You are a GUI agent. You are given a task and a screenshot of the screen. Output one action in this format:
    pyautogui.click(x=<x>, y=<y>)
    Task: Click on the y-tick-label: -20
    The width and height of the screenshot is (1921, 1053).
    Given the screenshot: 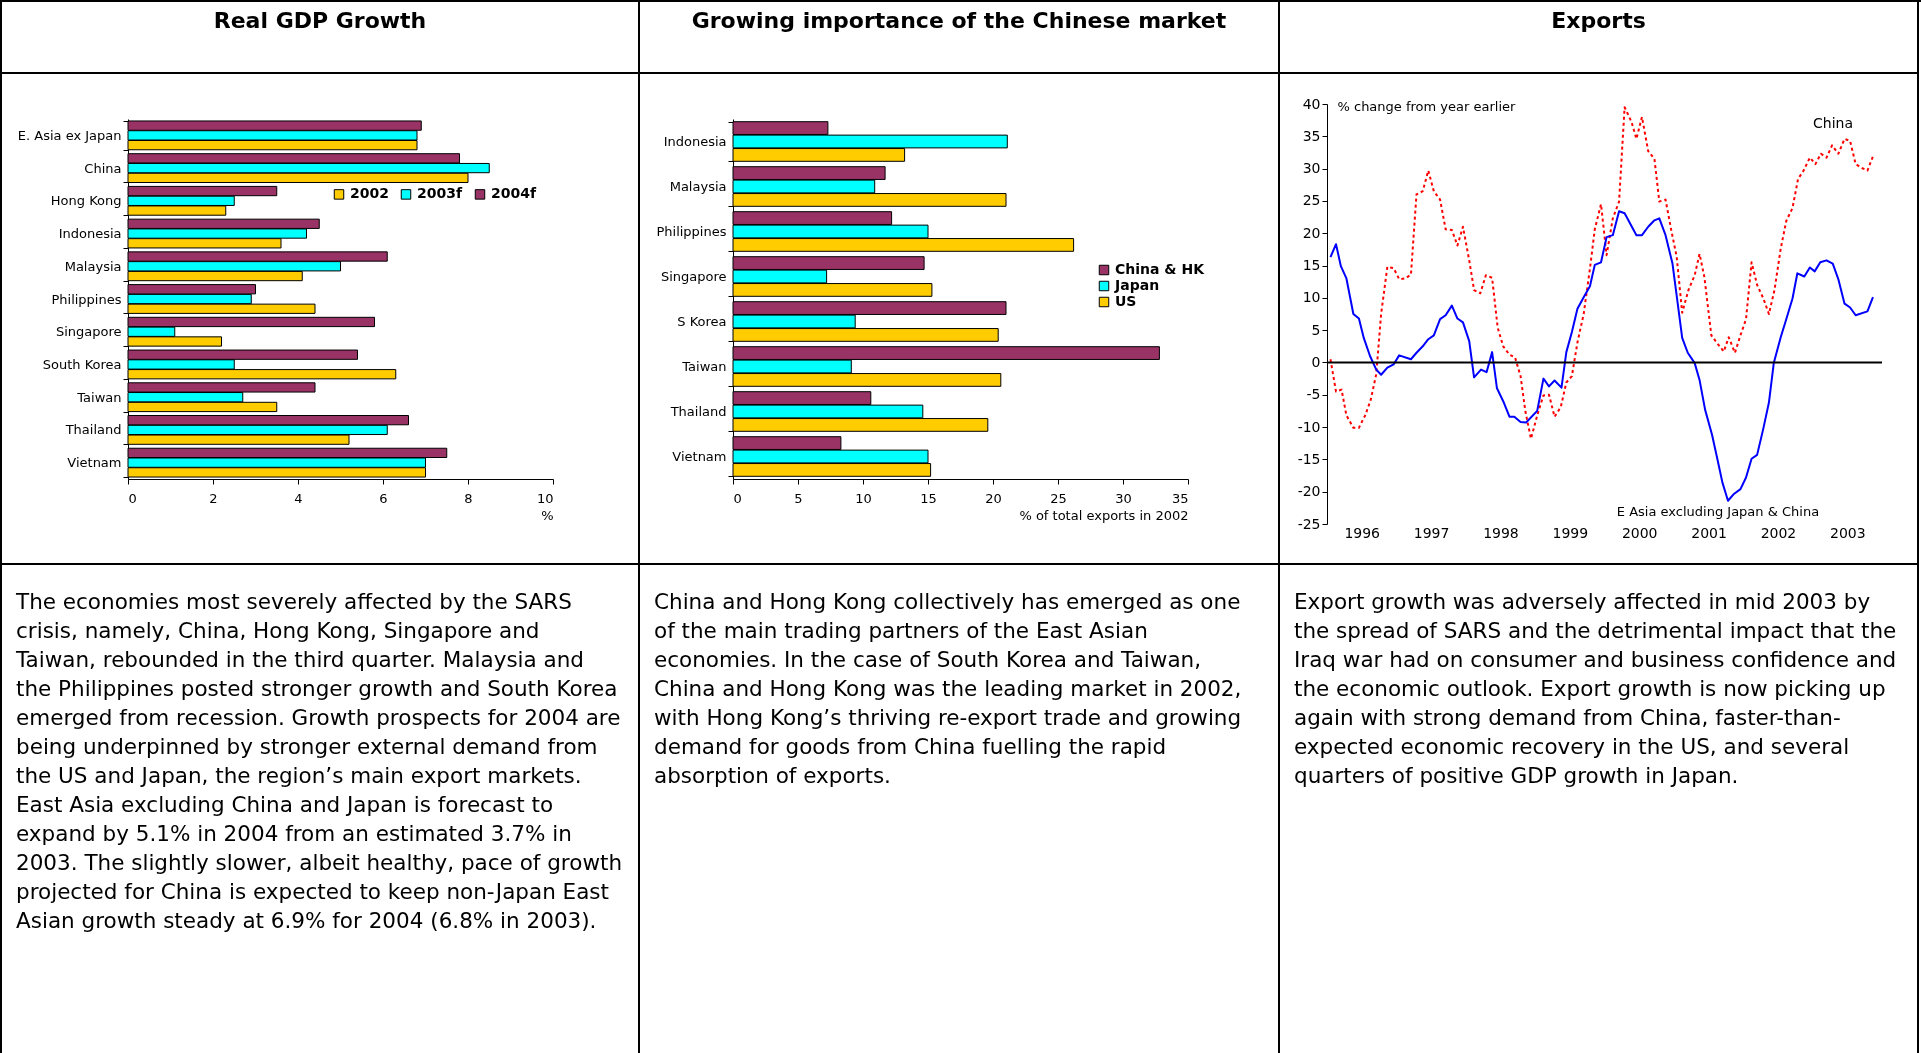 What is the action you would take?
    pyautogui.click(x=1309, y=491)
    